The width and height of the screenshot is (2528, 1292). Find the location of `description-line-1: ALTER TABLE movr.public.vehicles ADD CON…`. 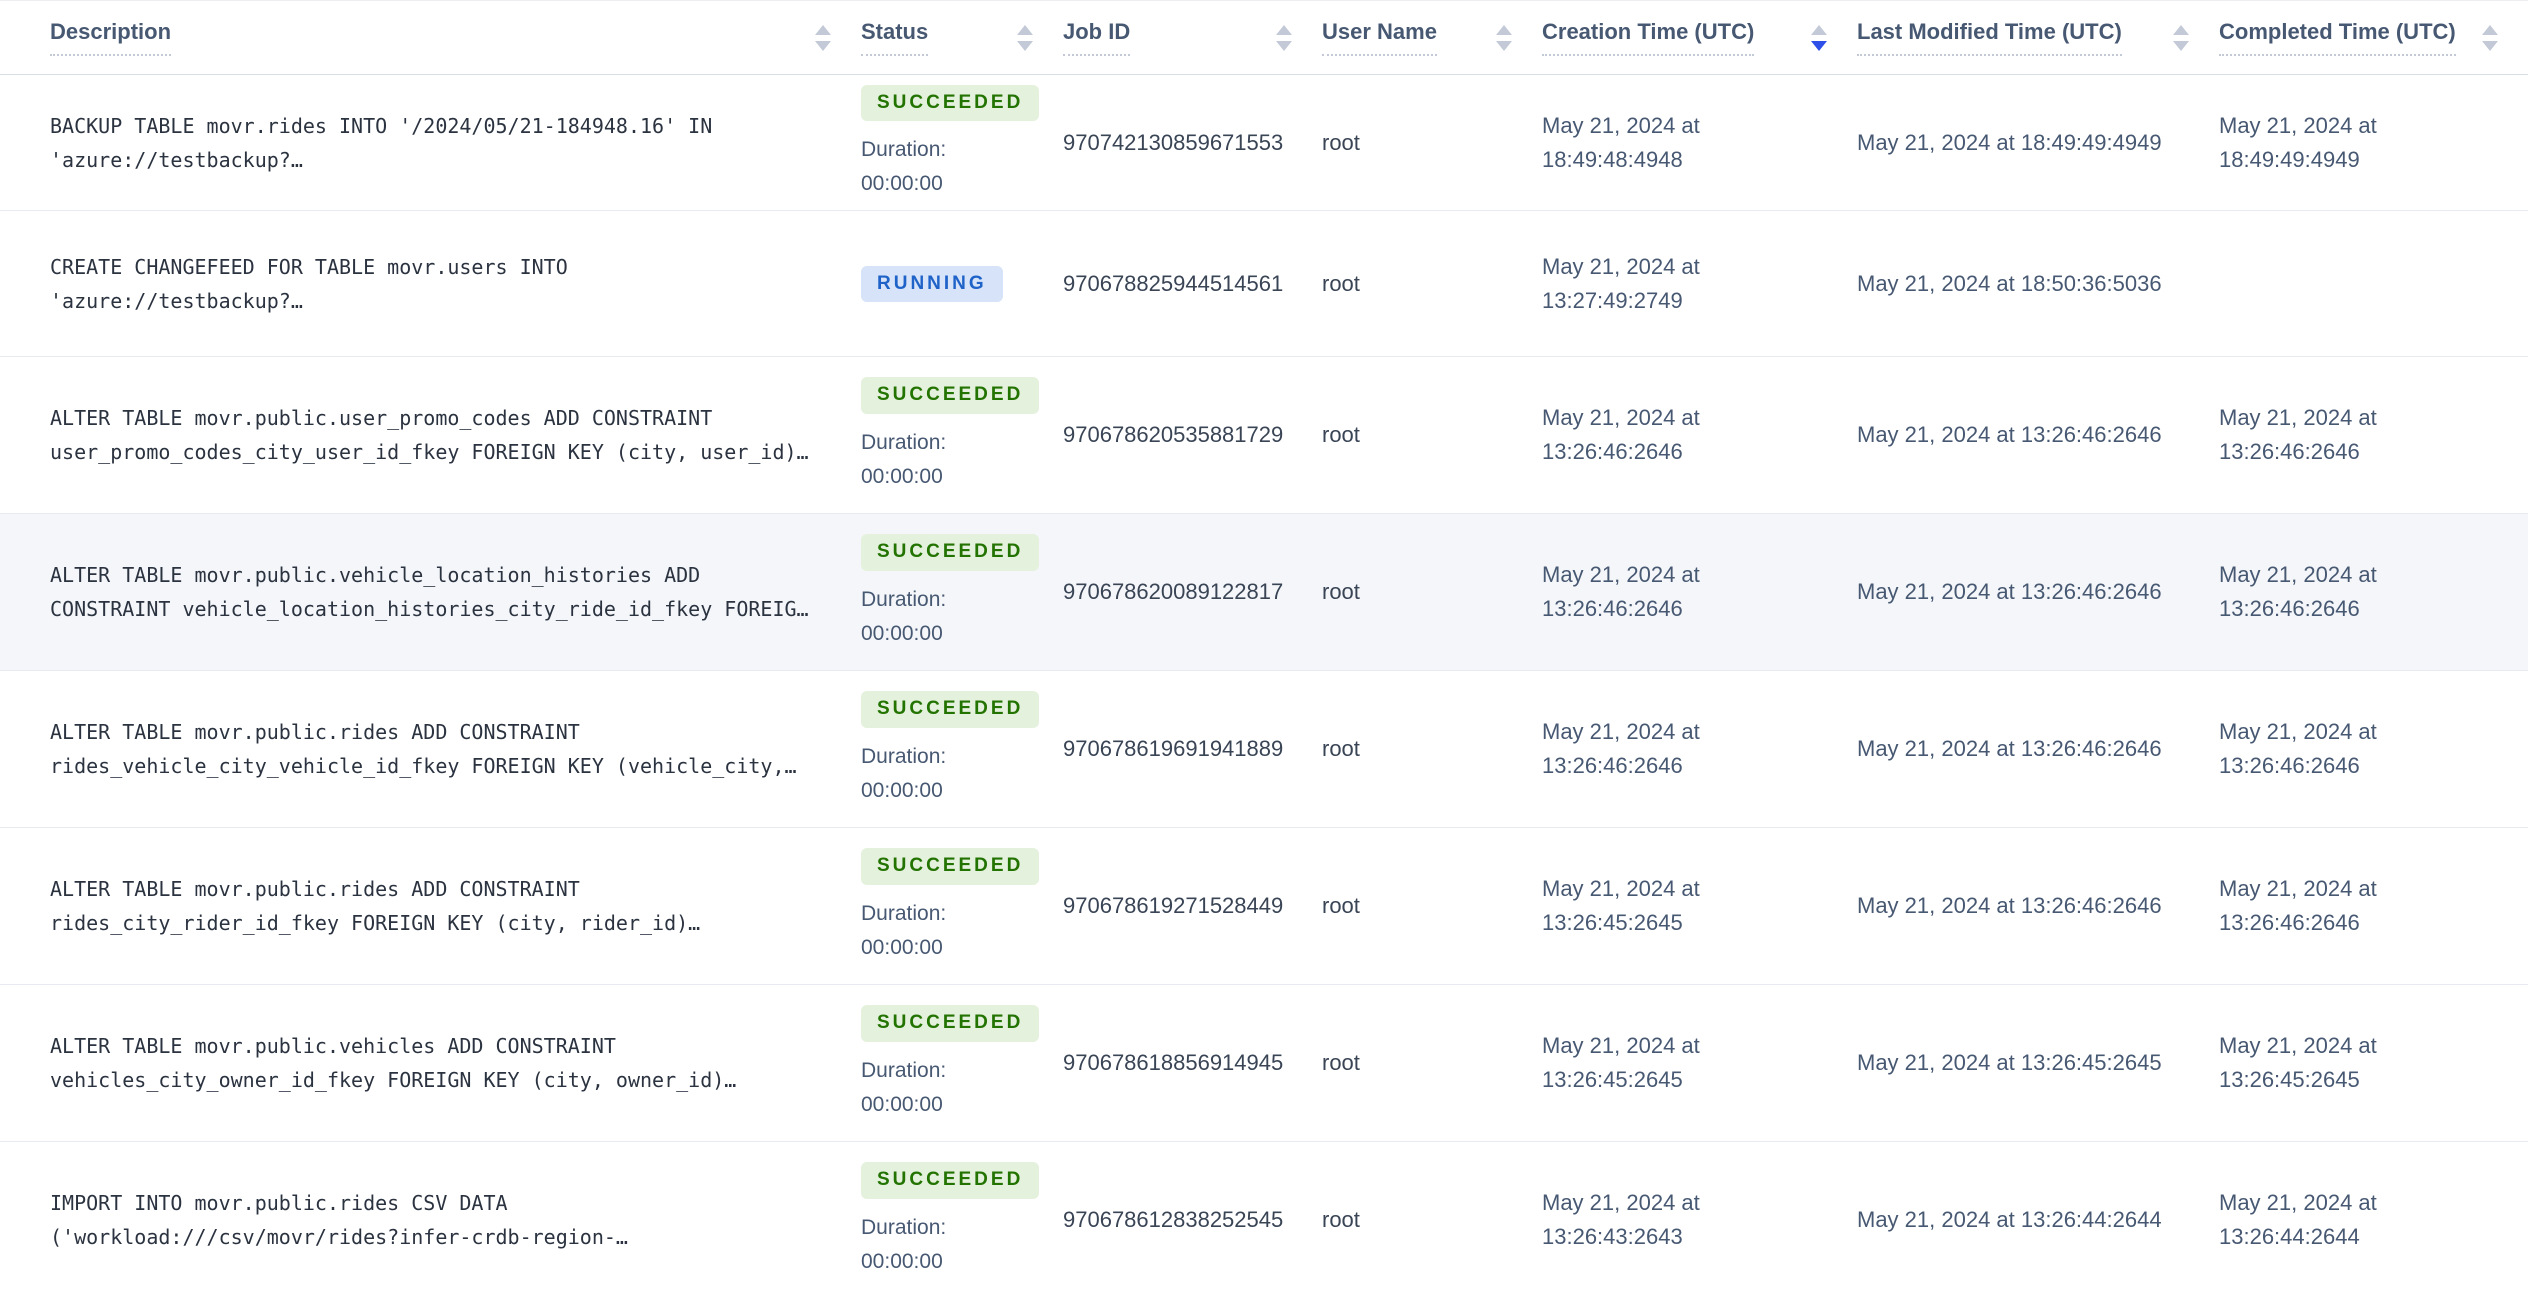

description-line-1: ALTER TABLE movr.public.vehicles ADD CON… is located at coordinates (333, 1046).